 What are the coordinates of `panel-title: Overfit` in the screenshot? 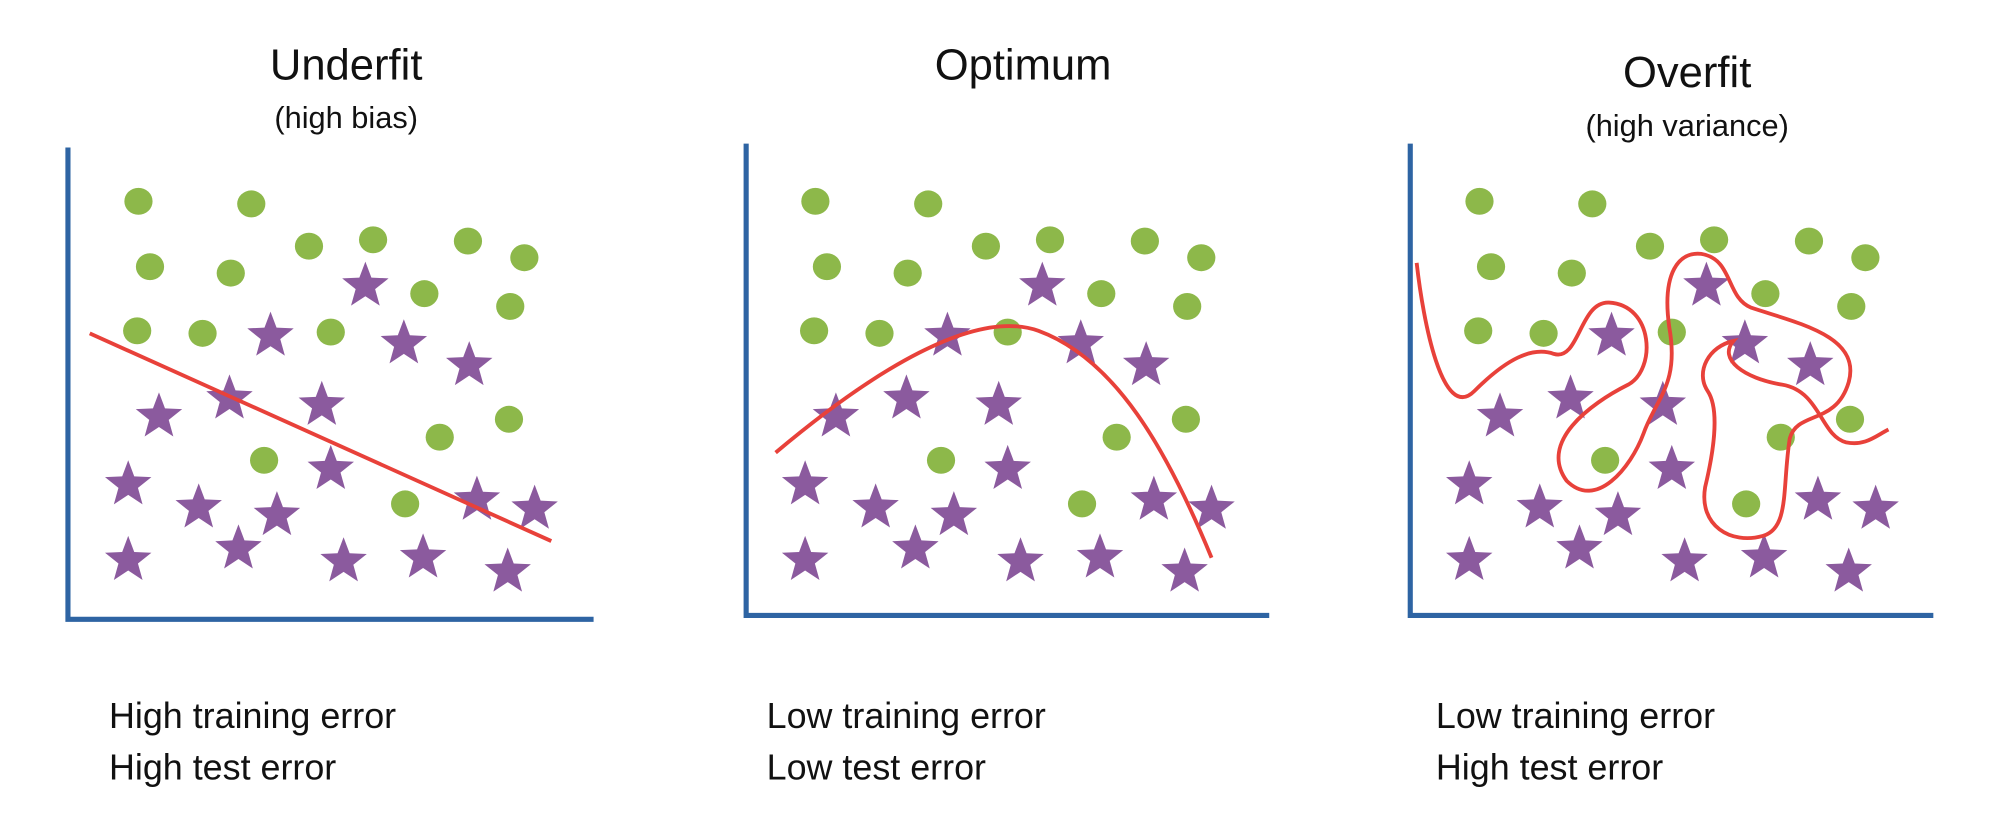 It's located at (1687, 73).